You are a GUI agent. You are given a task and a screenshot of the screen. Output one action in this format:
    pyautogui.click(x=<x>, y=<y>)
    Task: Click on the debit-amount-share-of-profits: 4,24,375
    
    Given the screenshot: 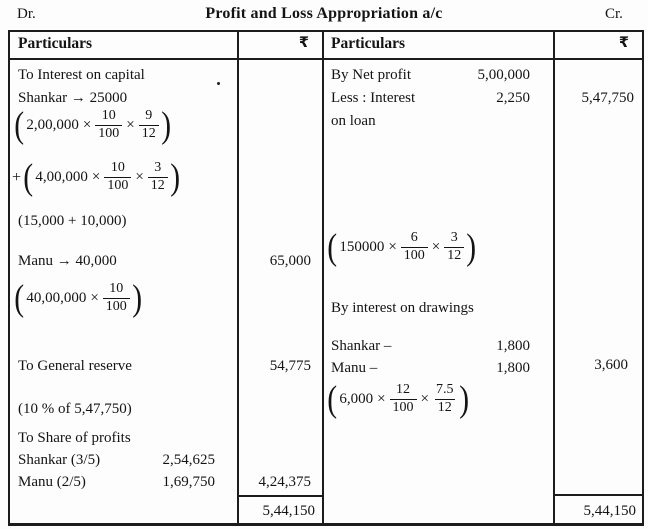 What is the action you would take?
    pyautogui.click(x=285, y=482)
    